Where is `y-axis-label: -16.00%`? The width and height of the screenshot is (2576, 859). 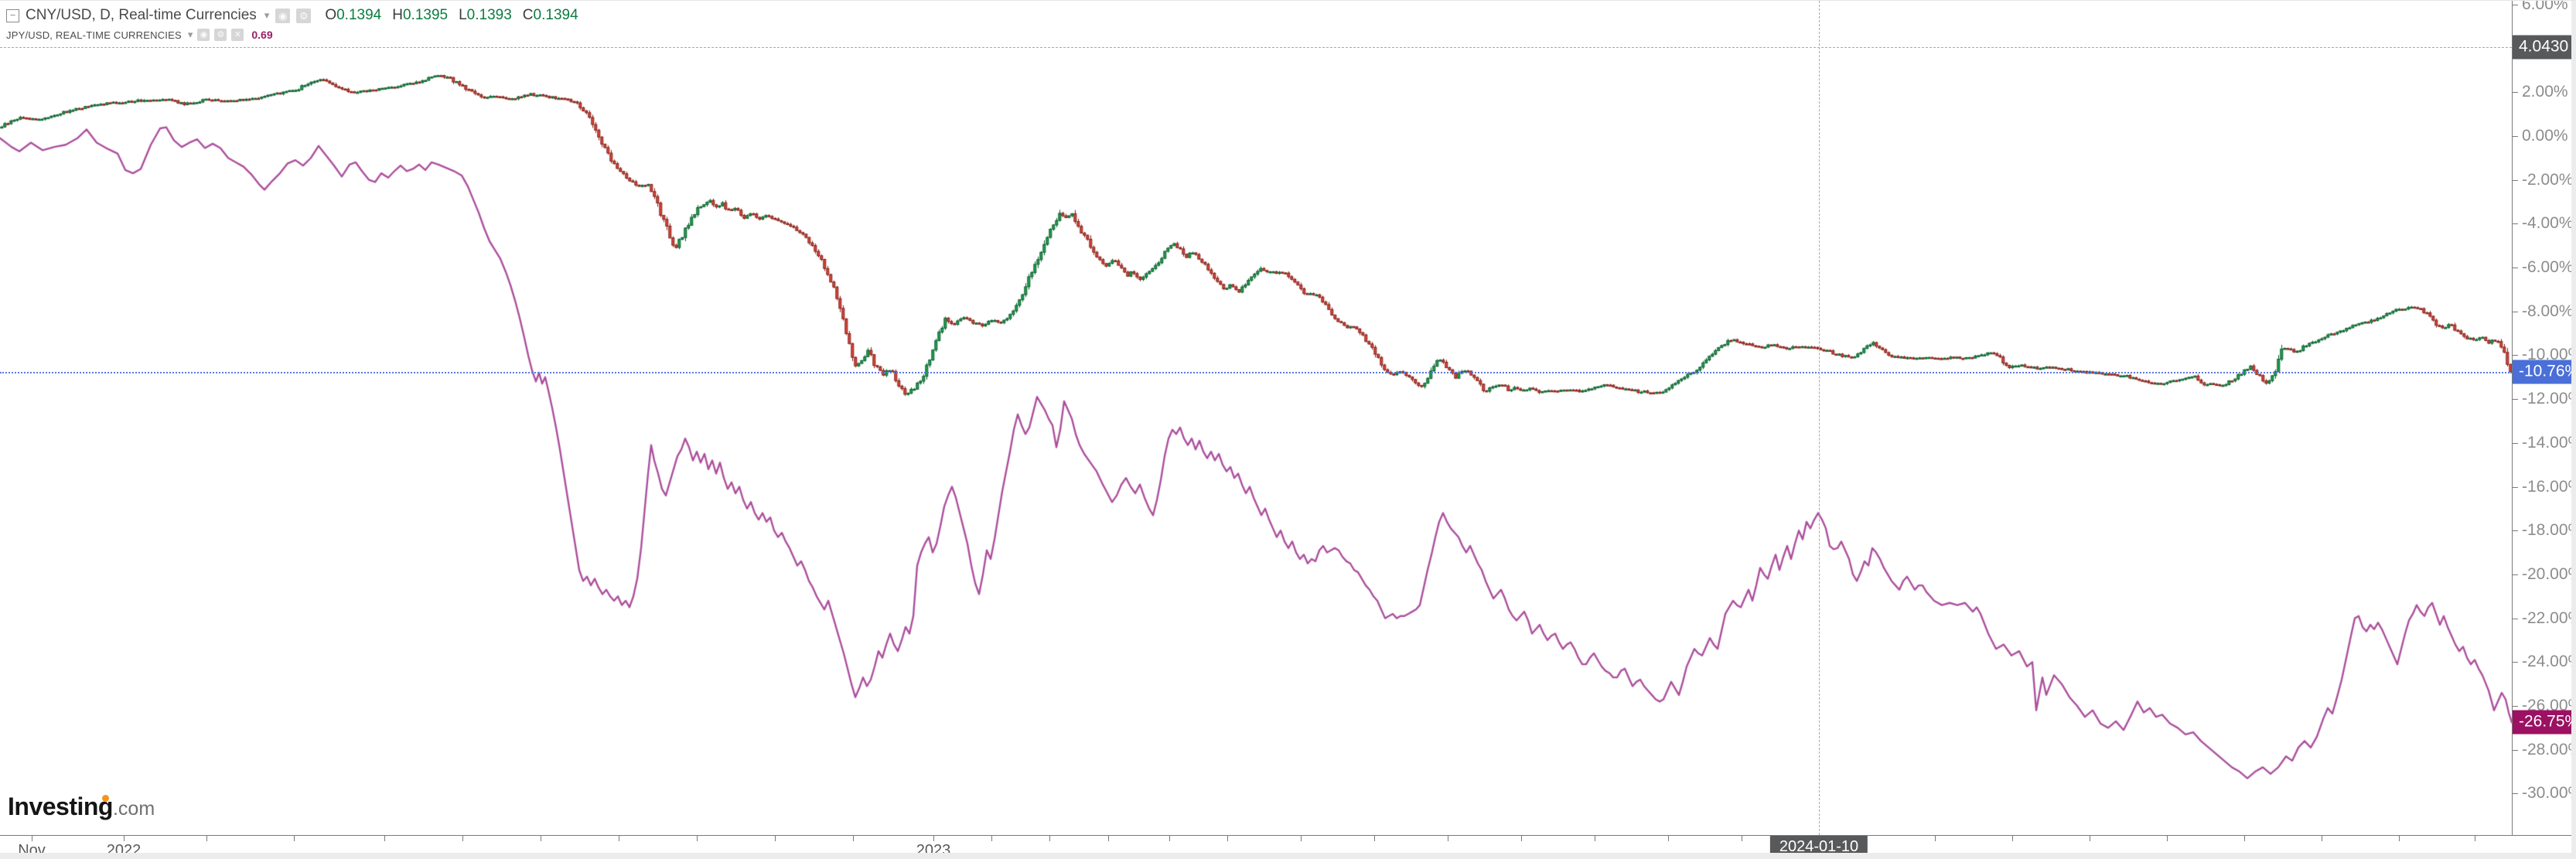
y-axis-label: -16.00% is located at coordinates (2549, 487).